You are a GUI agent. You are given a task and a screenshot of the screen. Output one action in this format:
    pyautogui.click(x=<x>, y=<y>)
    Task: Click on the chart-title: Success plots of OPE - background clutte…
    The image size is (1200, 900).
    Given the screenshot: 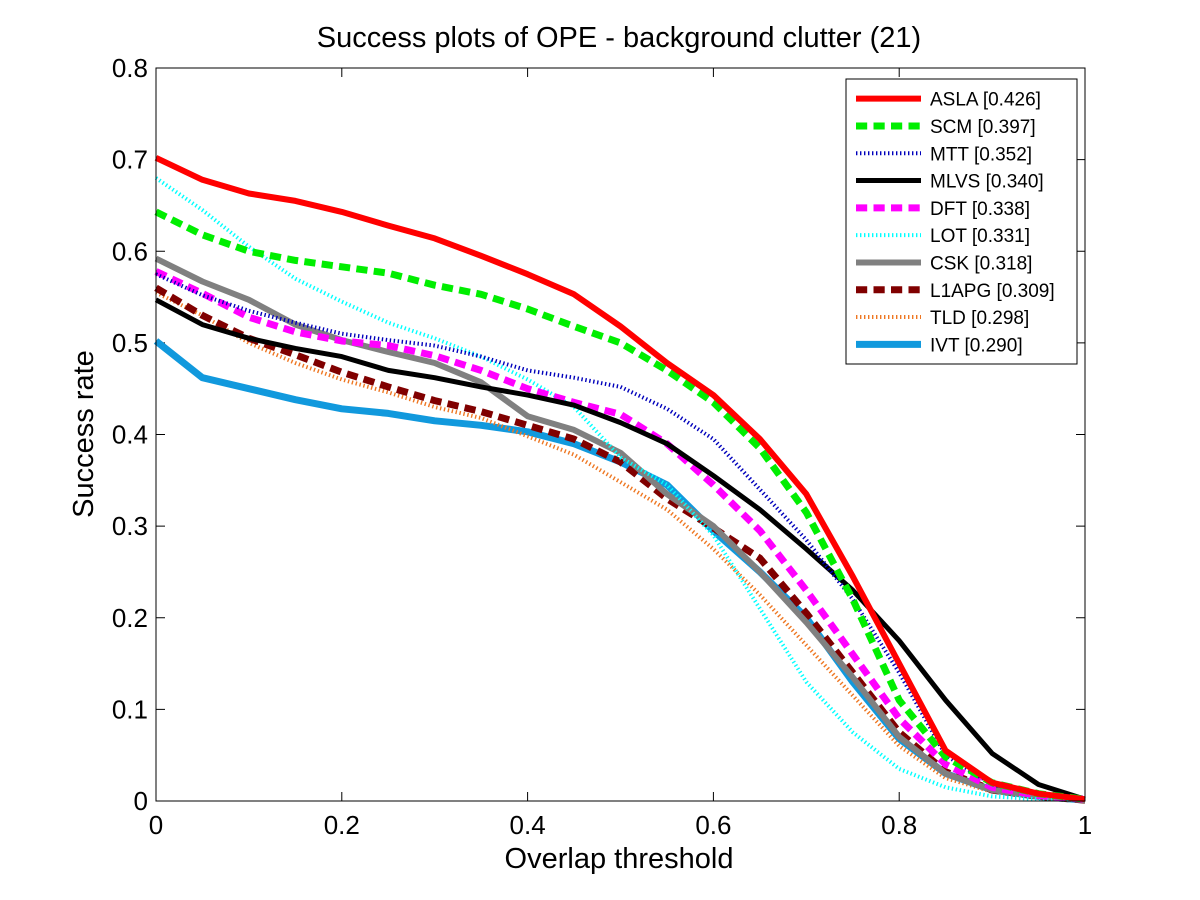 What is the action you would take?
    pyautogui.click(x=619, y=38)
    